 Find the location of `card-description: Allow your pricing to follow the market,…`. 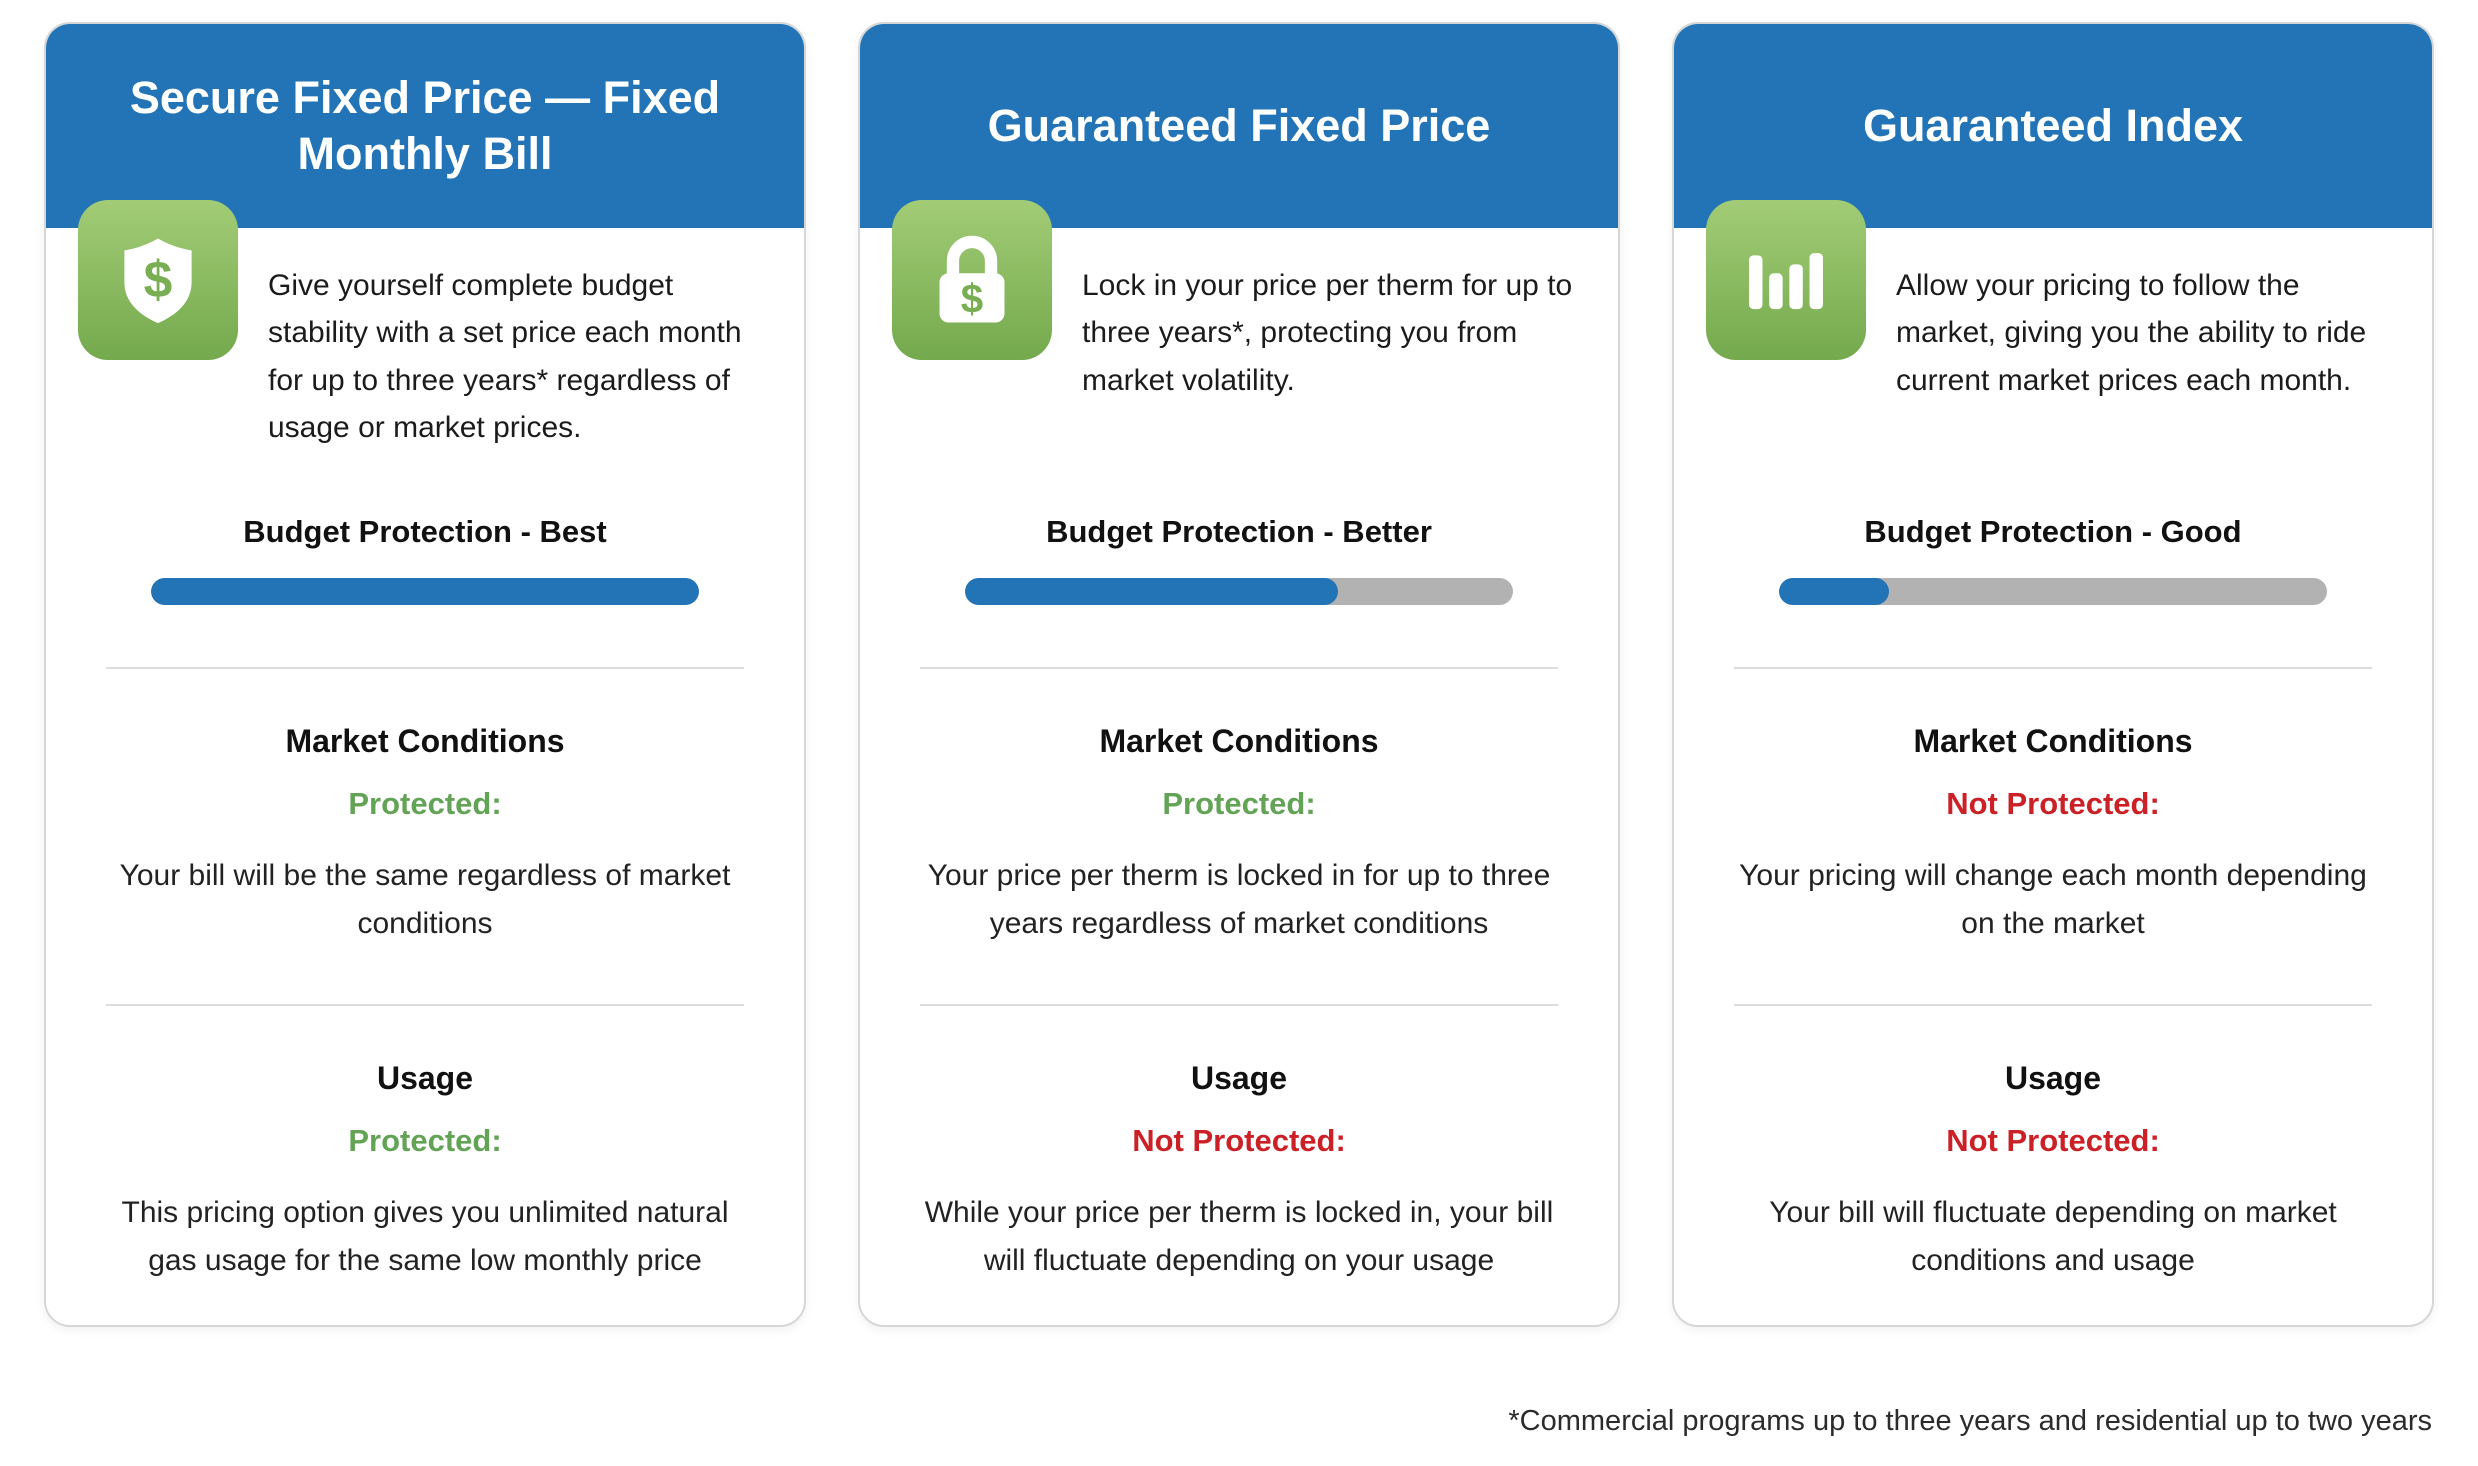

card-description: Allow your pricing to follow the market,… is located at coordinates (2131, 333).